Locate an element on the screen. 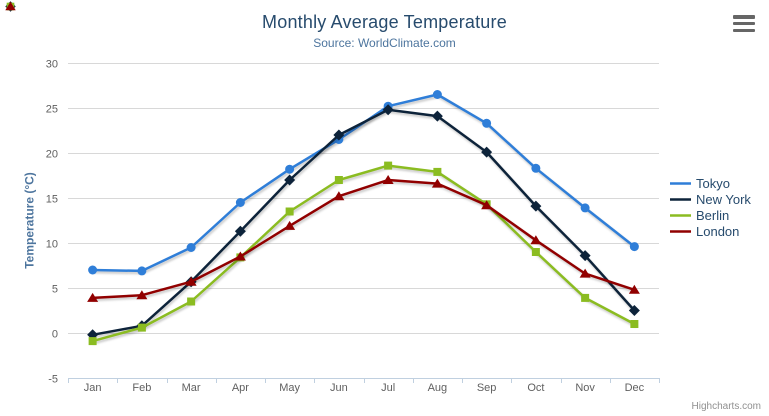 Image resolution: width=769 pixels, height=416 pixels. chart-title: Monthly Average Temperature is located at coordinates (384, 22).